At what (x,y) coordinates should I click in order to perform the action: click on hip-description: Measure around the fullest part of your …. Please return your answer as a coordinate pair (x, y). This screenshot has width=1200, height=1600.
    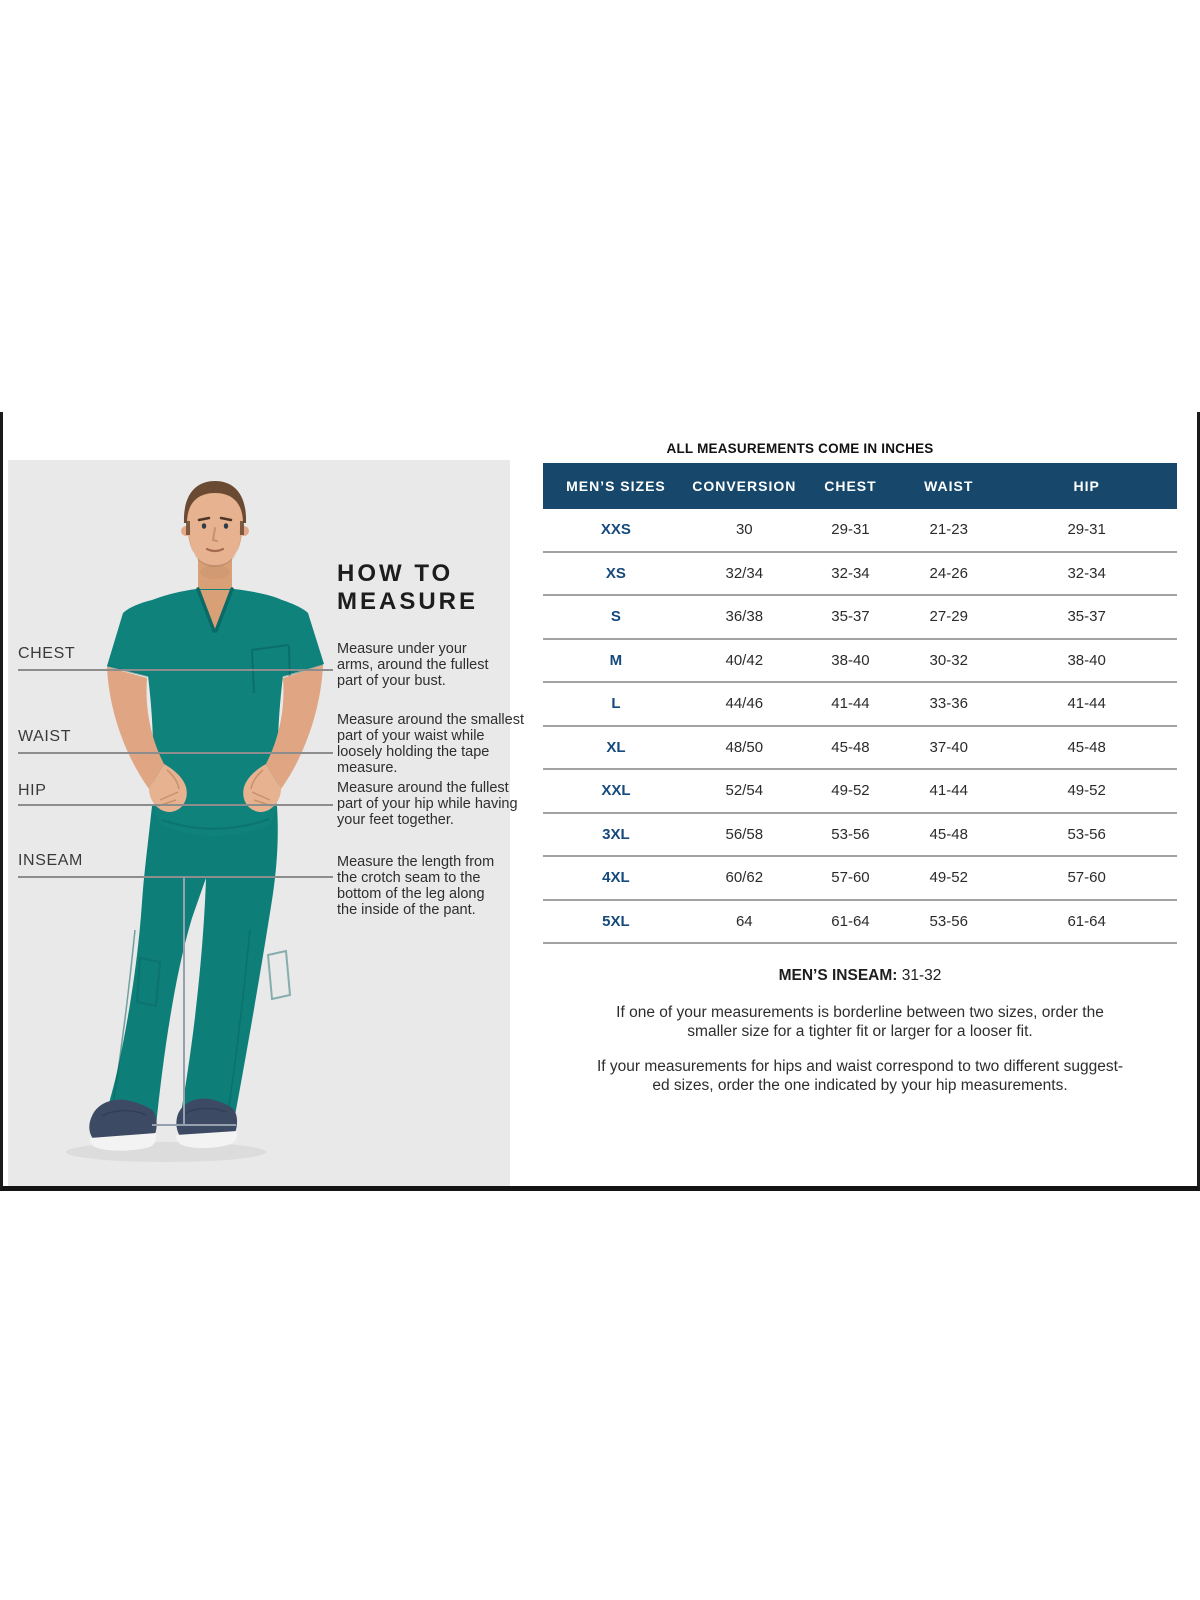
    Looking at the image, I should click on (427, 804).